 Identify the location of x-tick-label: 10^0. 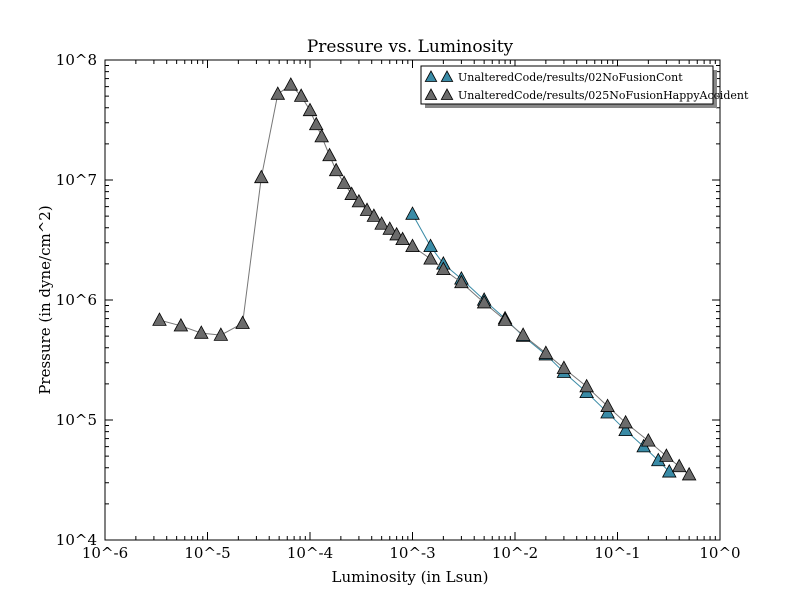
(719, 553).